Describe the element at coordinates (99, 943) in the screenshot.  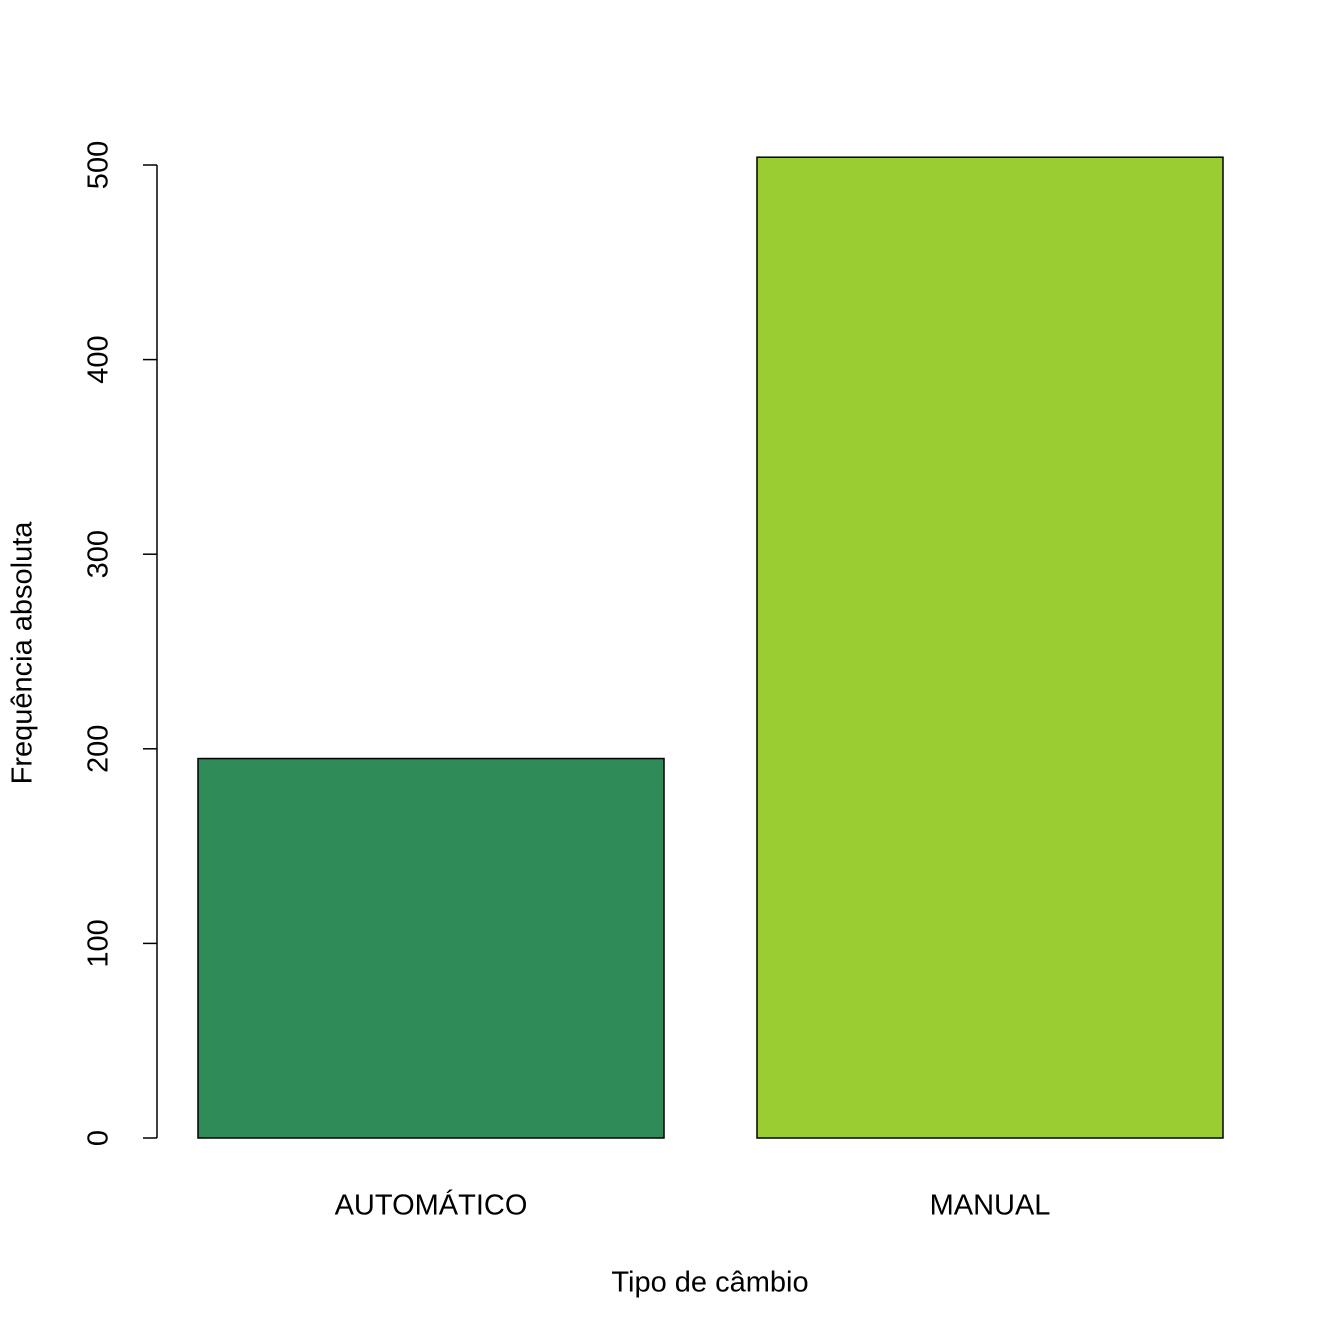
I see `y-tick-label: 100` at that location.